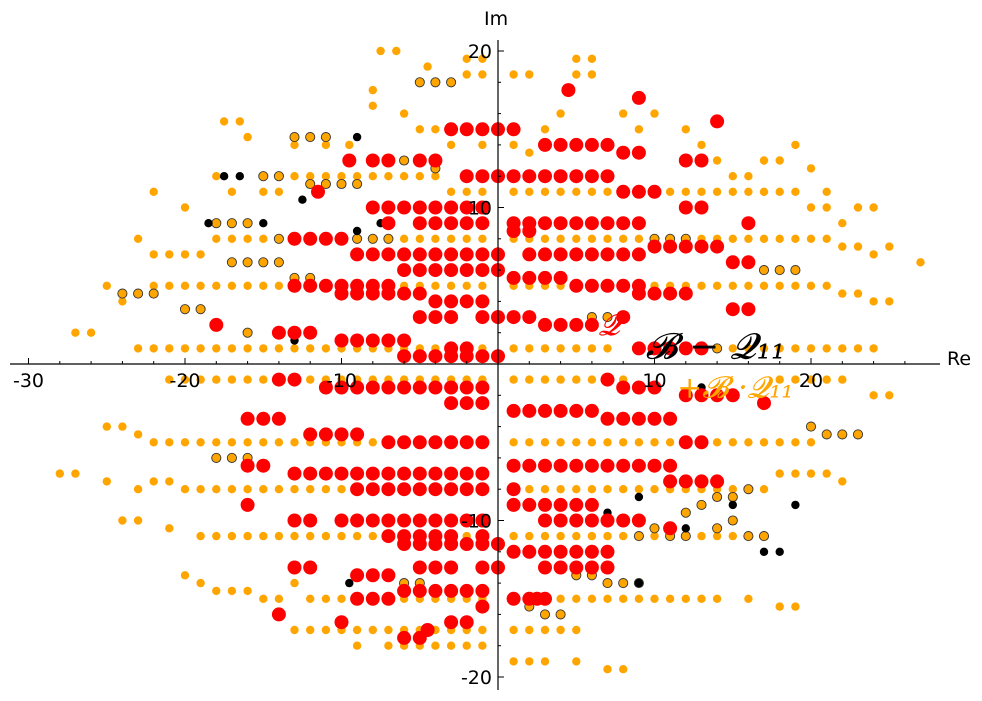 This screenshot has width=982, height=701. What do you see at coordinates (28, 381) in the screenshot?
I see `x-tick-label: -30` at bounding box center [28, 381].